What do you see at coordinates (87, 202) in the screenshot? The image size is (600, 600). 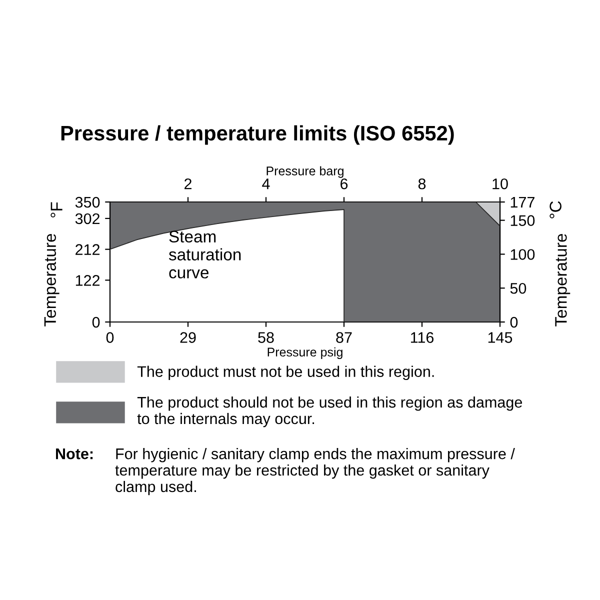 I see `y-tick-label: 350` at bounding box center [87, 202].